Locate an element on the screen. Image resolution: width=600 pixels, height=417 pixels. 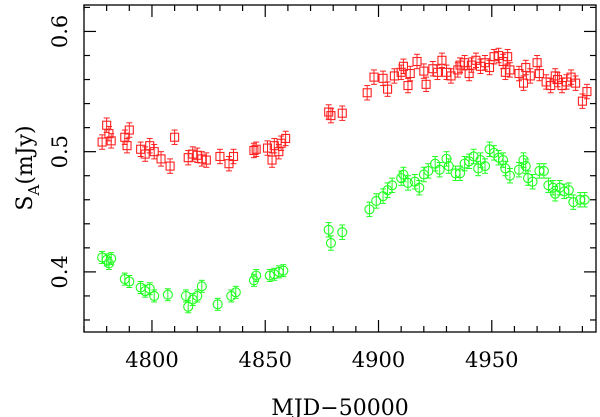
y-axis-label-sub: A is located at coordinates (34, 191).